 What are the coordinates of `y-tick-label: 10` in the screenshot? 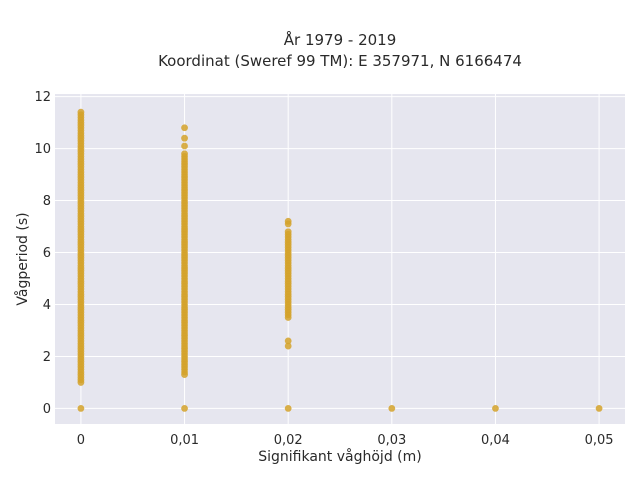 It's located at (42, 149).